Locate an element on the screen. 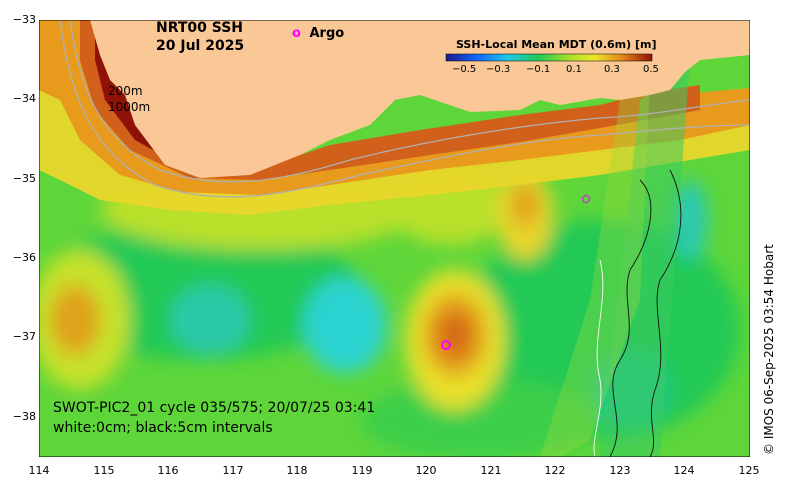  swot-info-line2: white:0cm; black:5cm intervals is located at coordinates (163, 428).